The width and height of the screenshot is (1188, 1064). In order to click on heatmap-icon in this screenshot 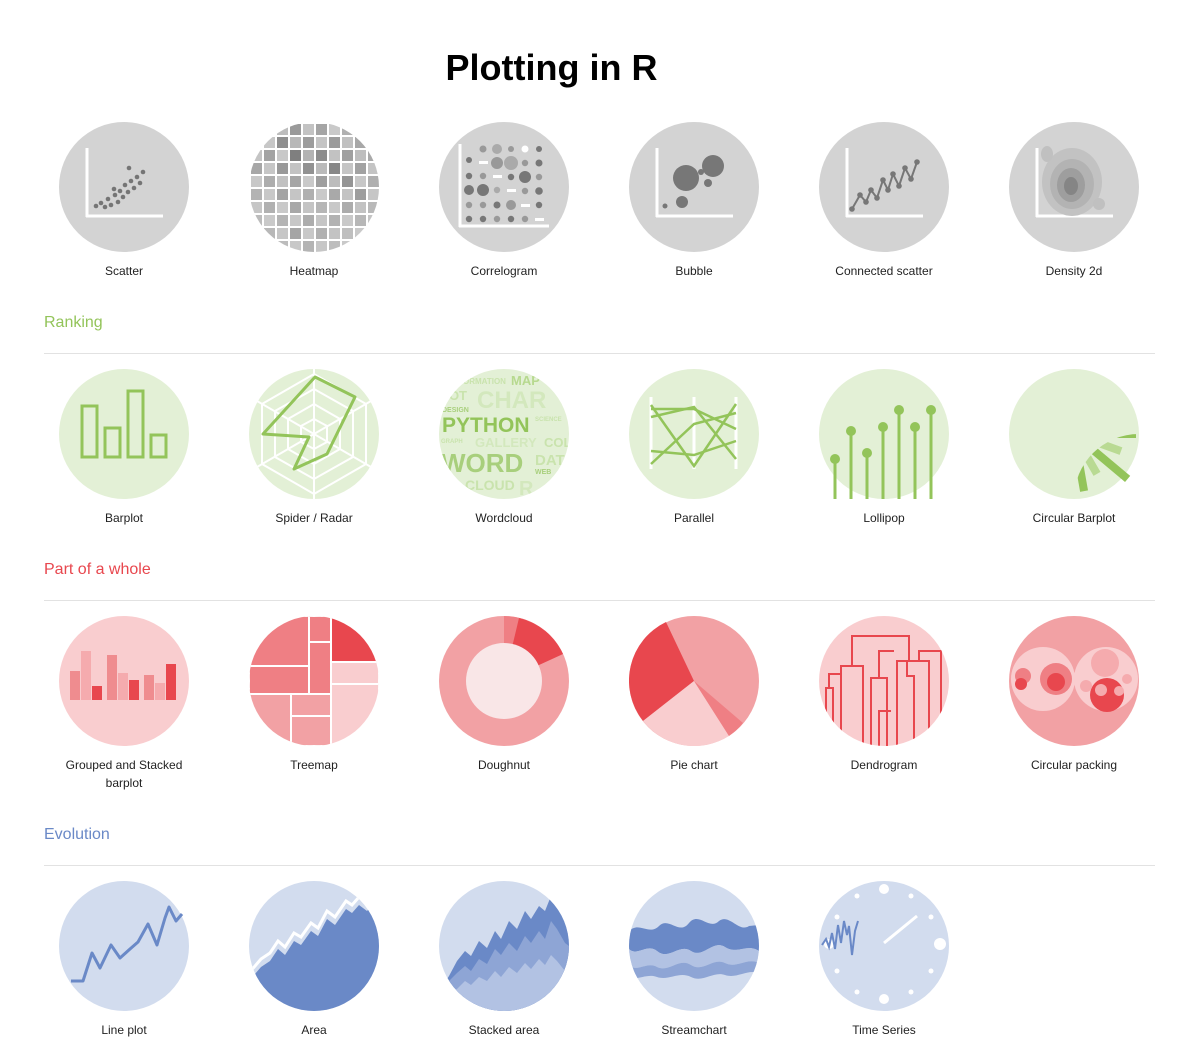, I will do `click(314, 187)`.